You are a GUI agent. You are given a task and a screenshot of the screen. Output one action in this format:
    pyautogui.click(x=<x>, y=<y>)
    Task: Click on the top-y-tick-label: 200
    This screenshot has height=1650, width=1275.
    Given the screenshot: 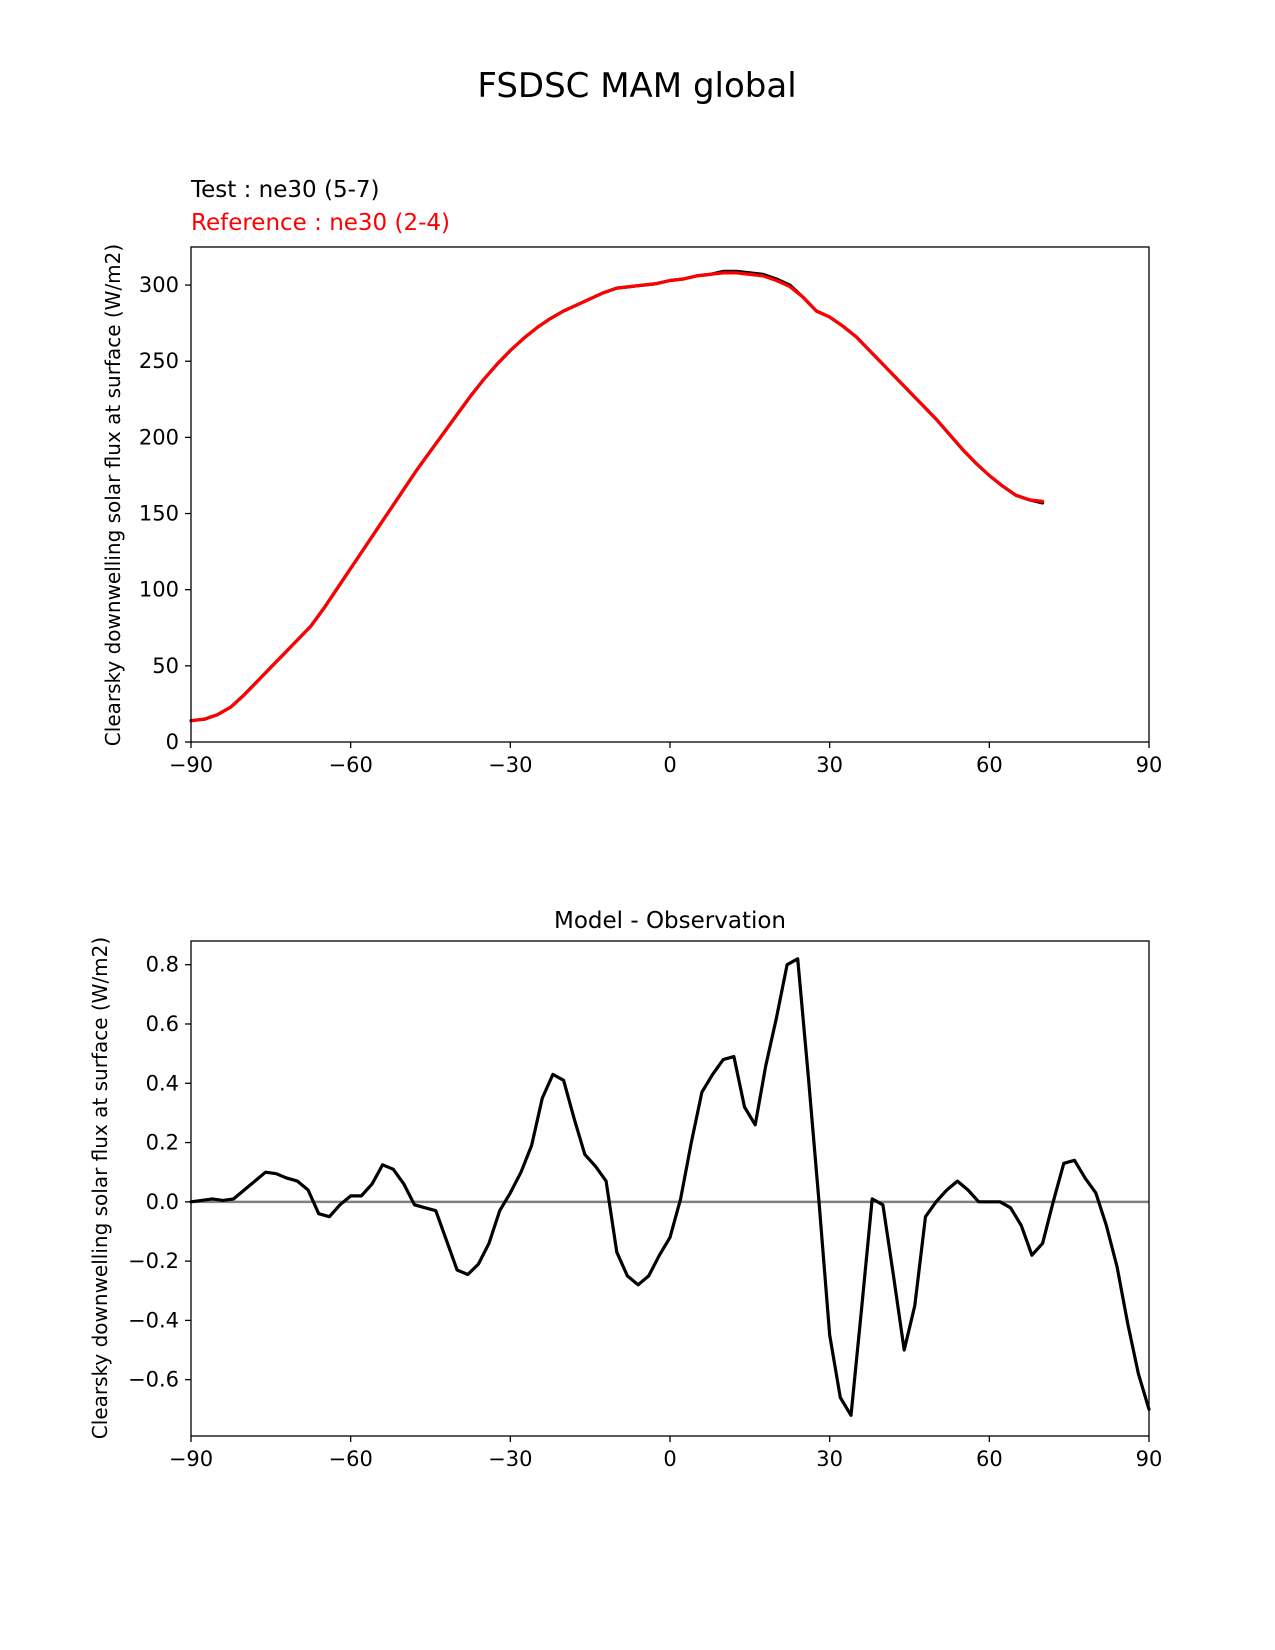 What is the action you would take?
    pyautogui.click(x=159, y=437)
    